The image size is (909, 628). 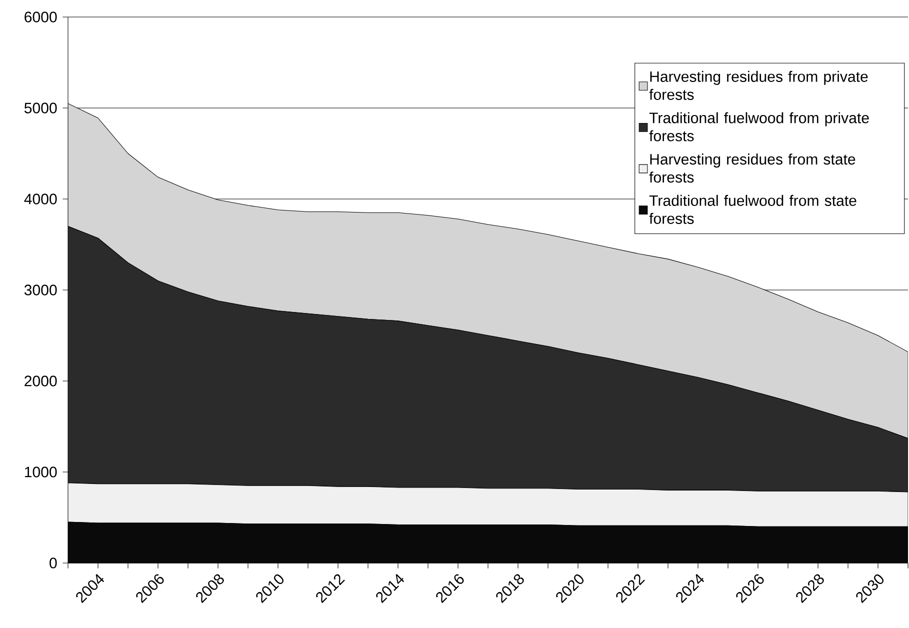 I want to click on y-tick-label: 2000, so click(x=40, y=381).